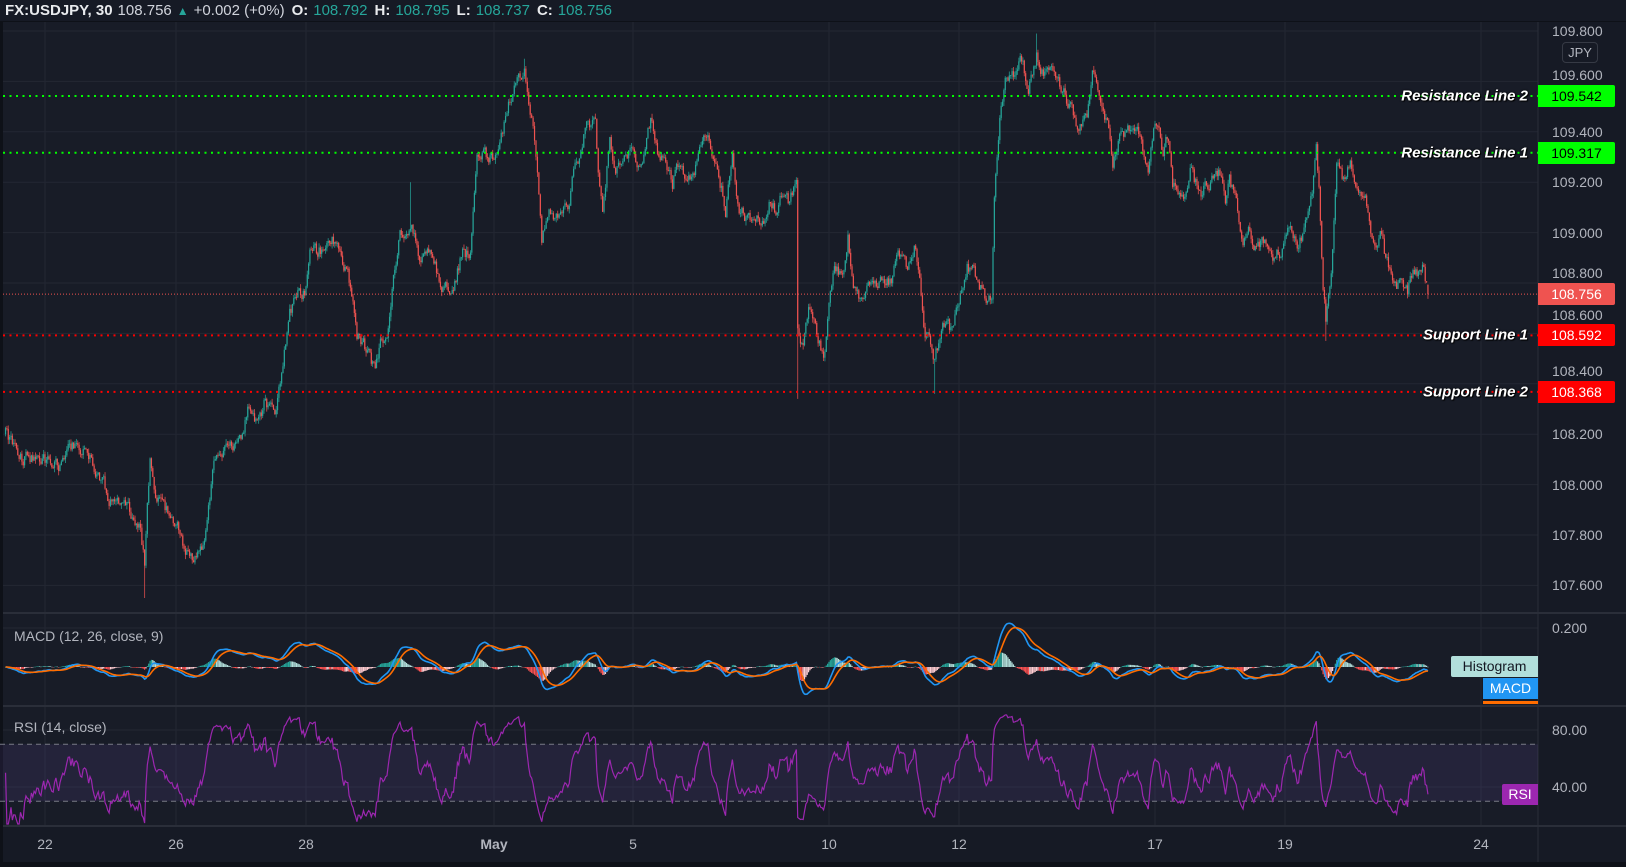 This screenshot has height=867, width=1626. What do you see at coordinates (1464, 153) in the screenshot?
I see `horizontal-line-label: Resistance Line 1` at bounding box center [1464, 153].